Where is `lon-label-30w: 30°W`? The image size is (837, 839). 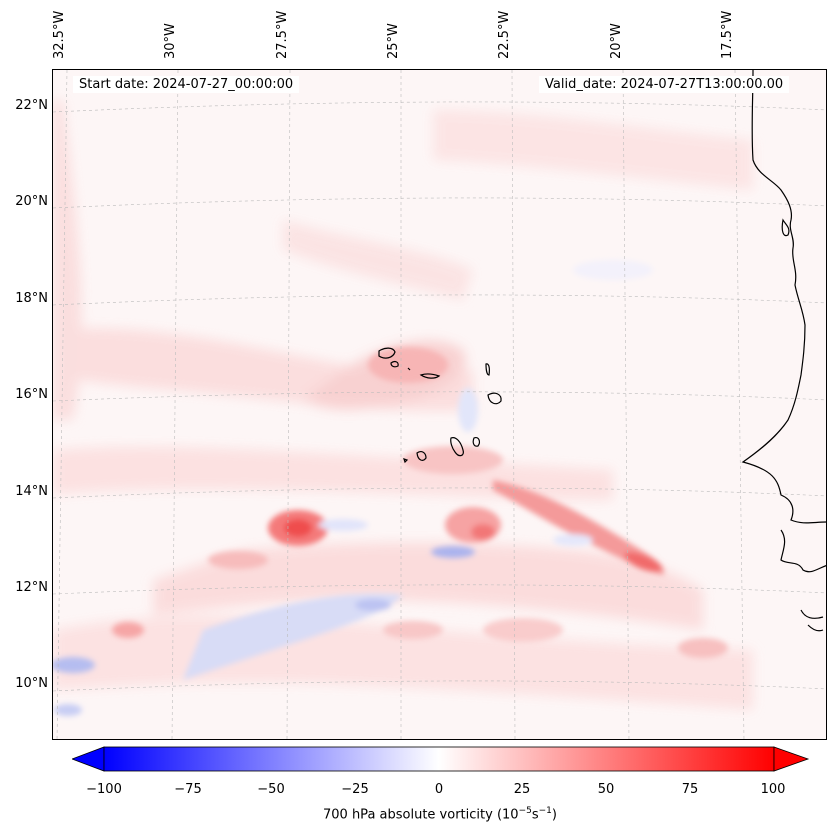 lon-label-30w: 30°W is located at coordinates (170, 41).